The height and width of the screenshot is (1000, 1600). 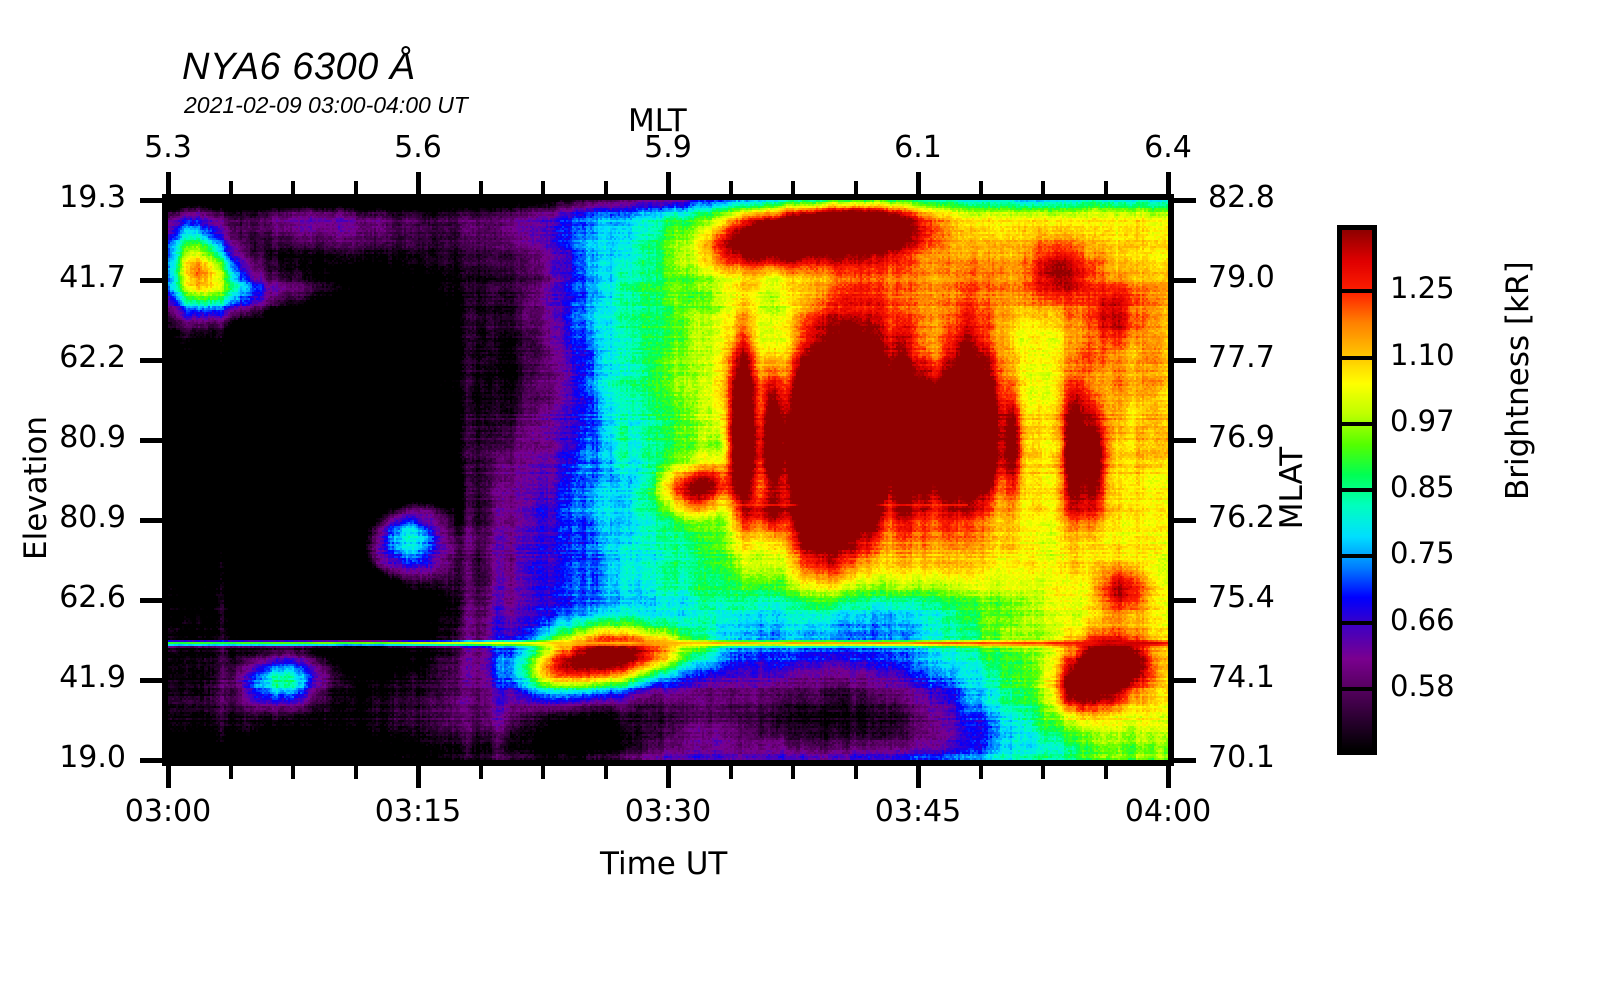 I want to click on colorbar-tick-label-1: 1.10, so click(x=1422, y=354).